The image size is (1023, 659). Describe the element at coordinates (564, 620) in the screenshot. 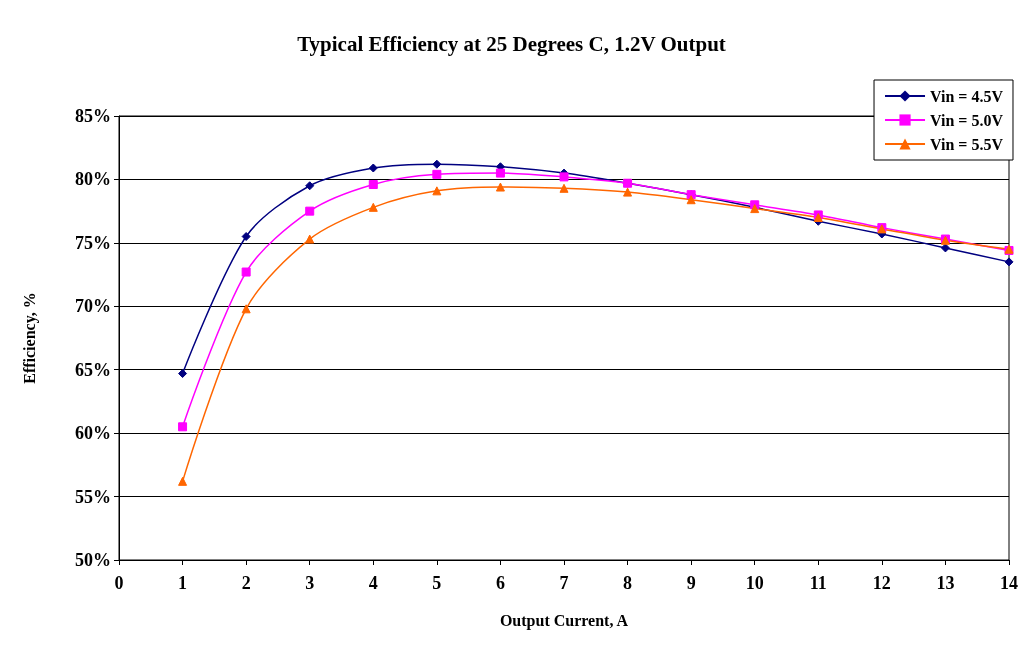

I see `x-axis-title: Output Current, A` at that location.